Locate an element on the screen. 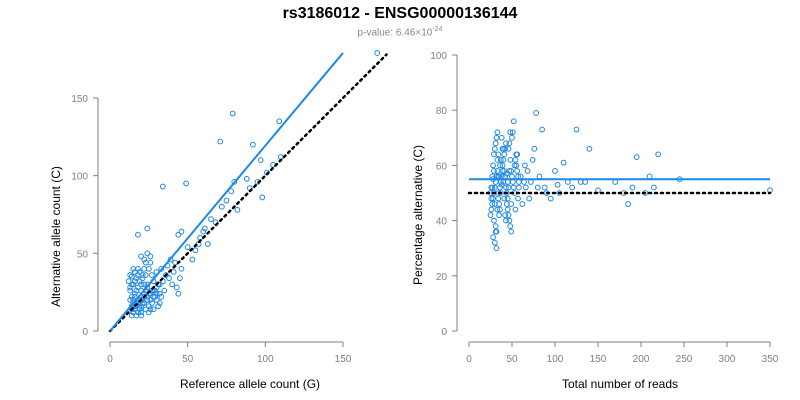  panel1-y-axis-label: Alternative allele count (C) is located at coordinates (56, 236).